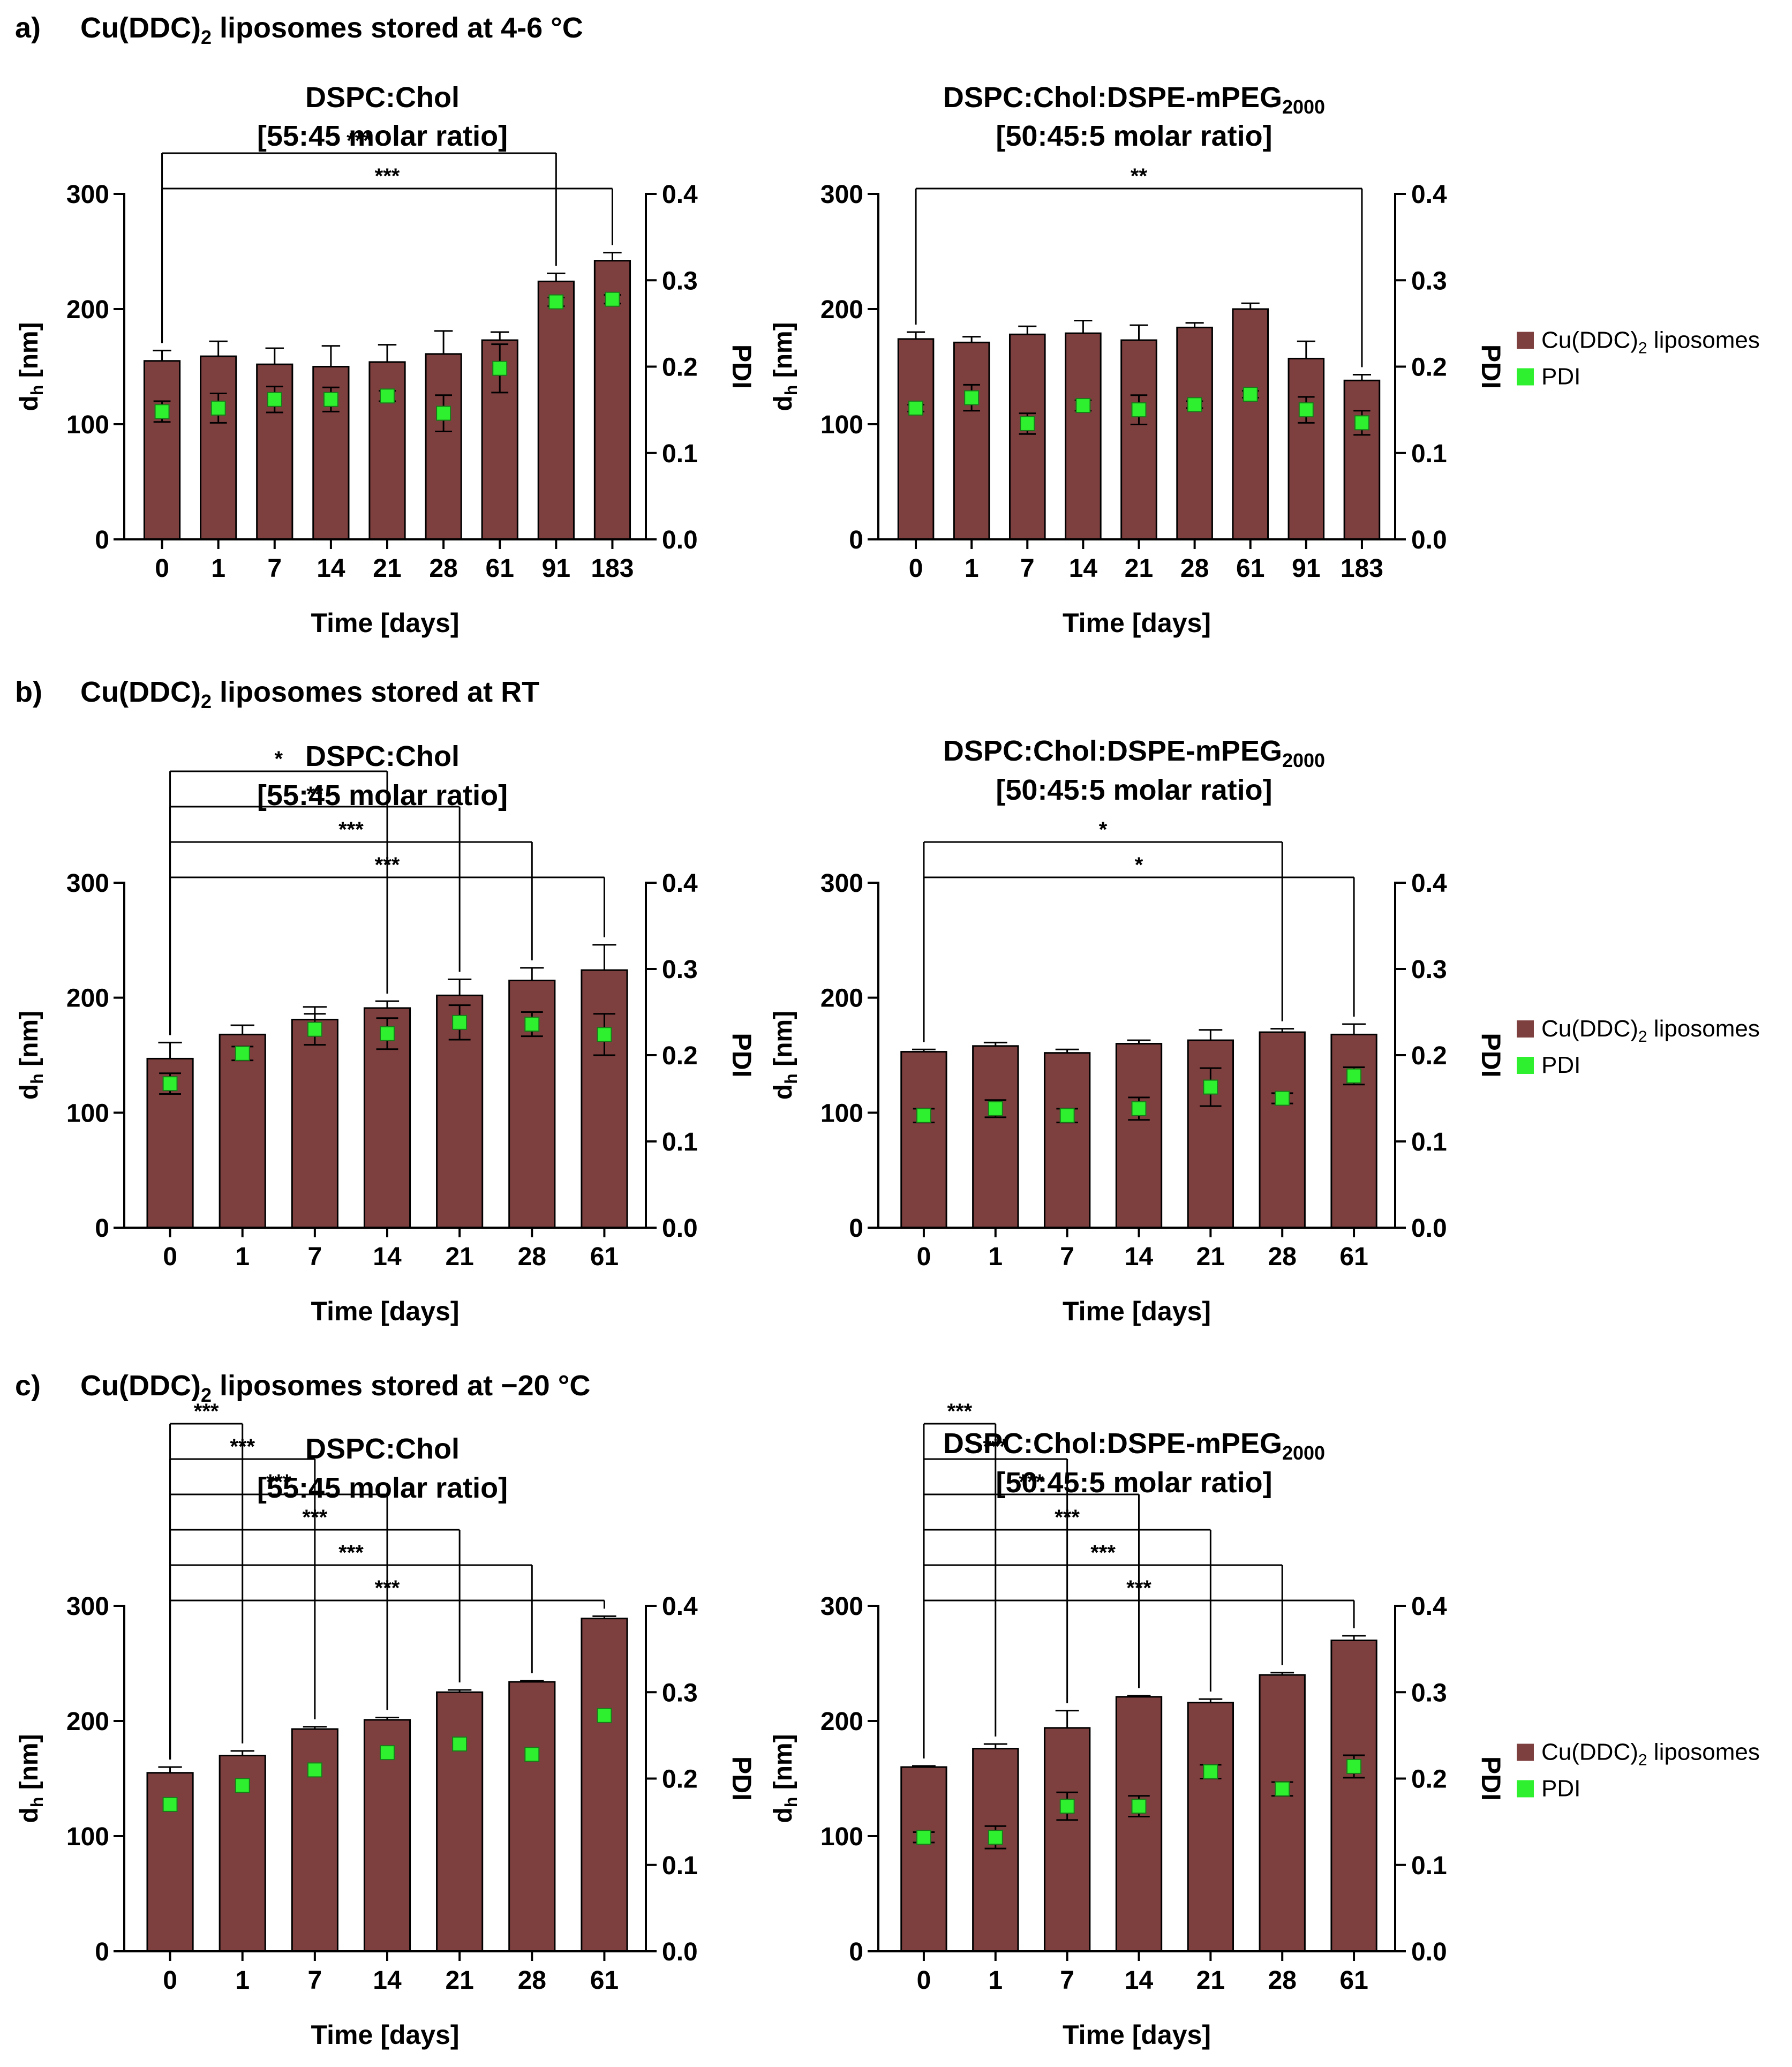 This screenshot has width=1792, height=2067. Describe the element at coordinates (680, 884) in the screenshot. I see `y2-tick-label: 0.4` at that location.